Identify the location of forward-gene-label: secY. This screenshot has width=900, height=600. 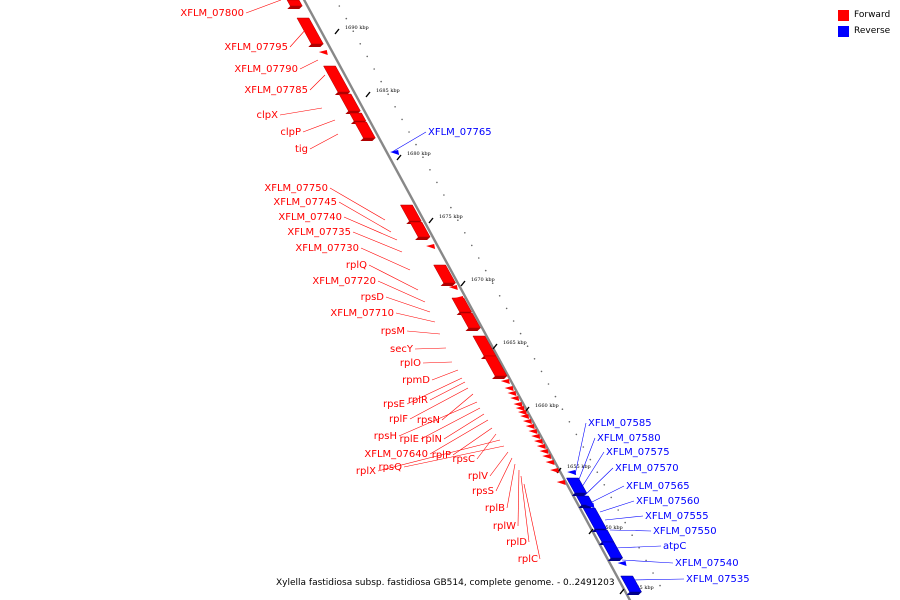
(402, 349).